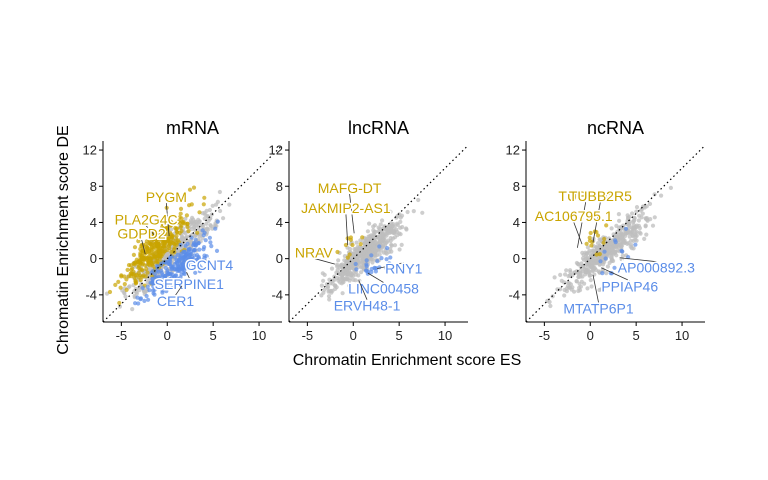 This screenshot has width=768, height=480. I want to click on y-tick-label: 0, so click(93, 258).